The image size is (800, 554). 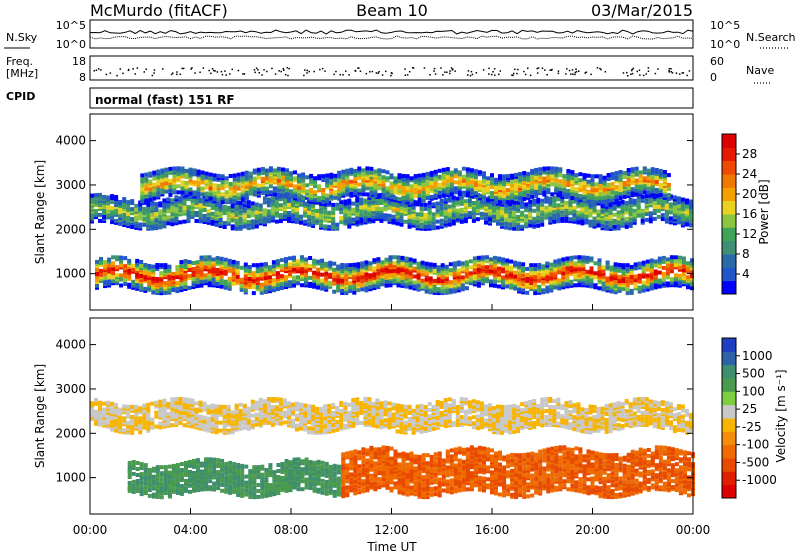 I want to click on power-x-ticks, so click(x=391, y=307).